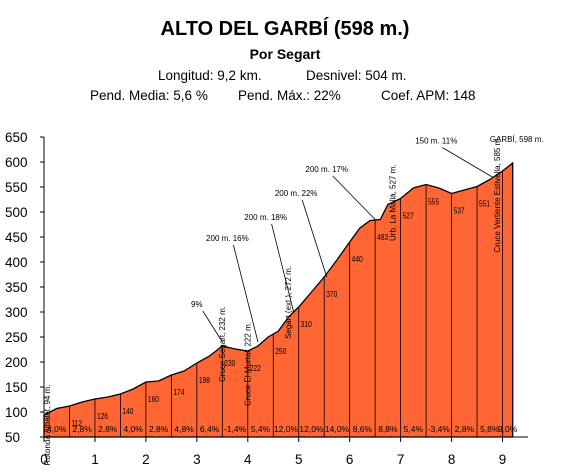  I want to click on gradient-label-11: 14,0%, so click(337, 429).